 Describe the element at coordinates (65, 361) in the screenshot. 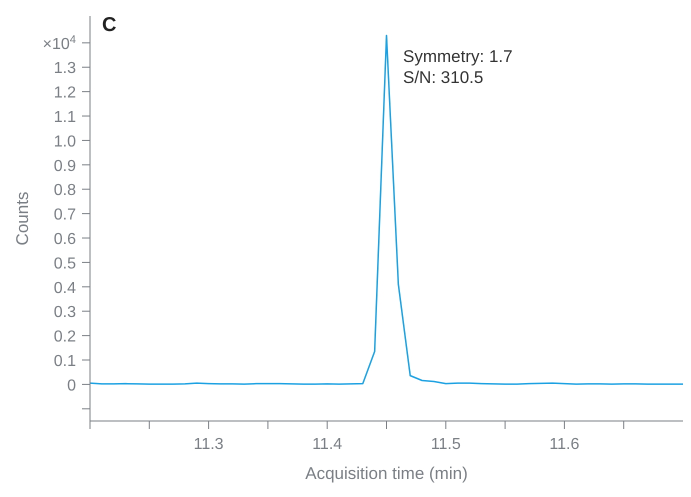

I see `y-tick-label: 0.1` at that location.